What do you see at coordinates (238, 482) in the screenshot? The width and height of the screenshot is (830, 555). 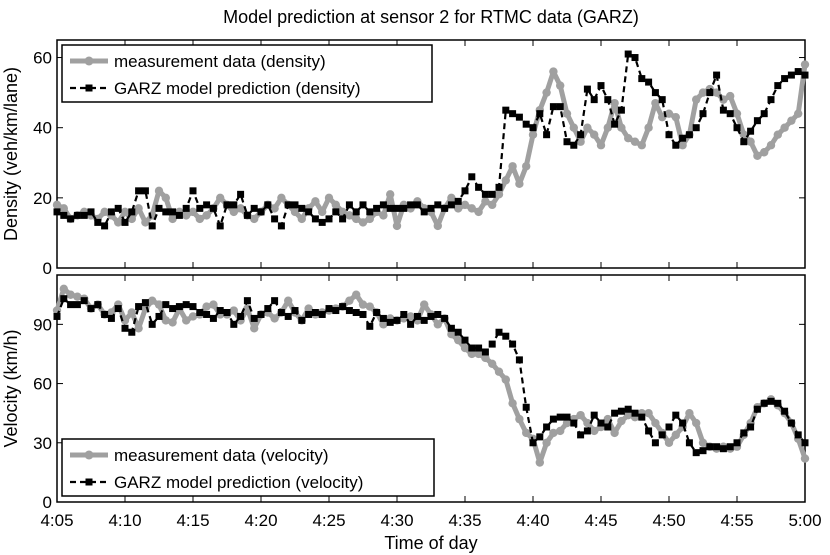 I see `legend-entry-label: GARZ model prediction (velocity)` at bounding box center [238, 482].